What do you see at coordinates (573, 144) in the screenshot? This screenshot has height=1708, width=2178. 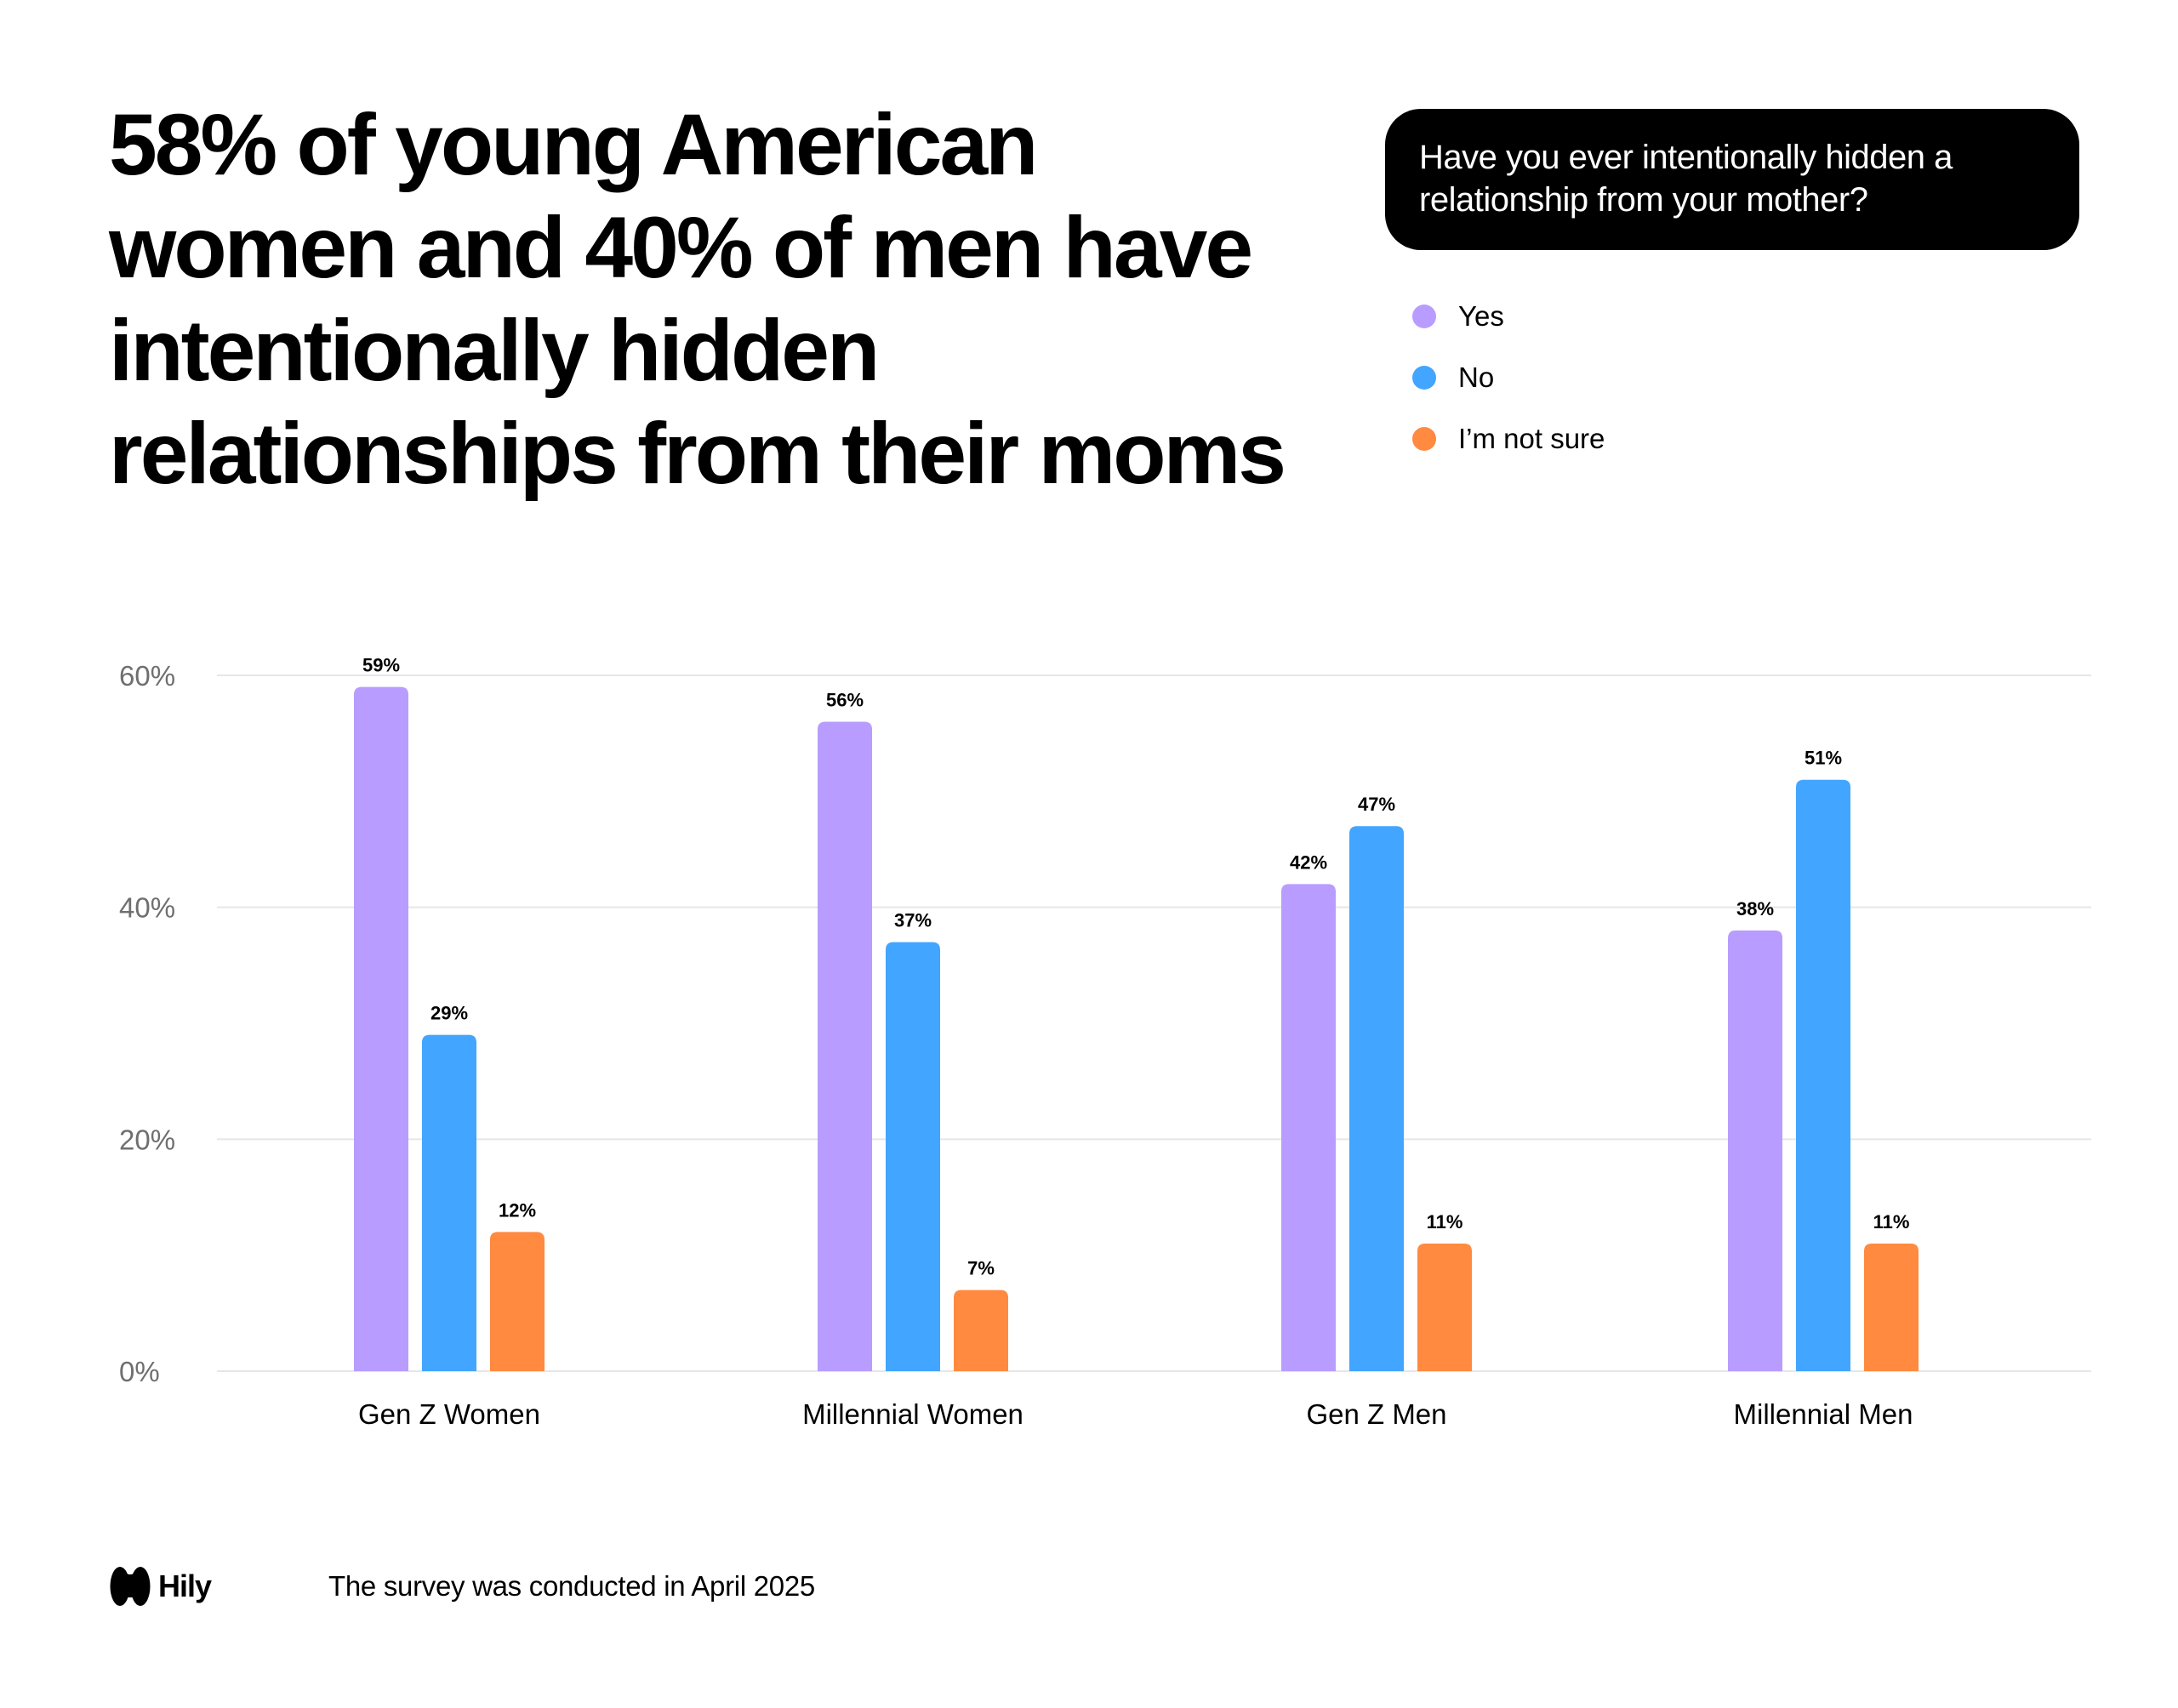 I see `headline-line: 58% of young American` at bounding box center [573, 144].